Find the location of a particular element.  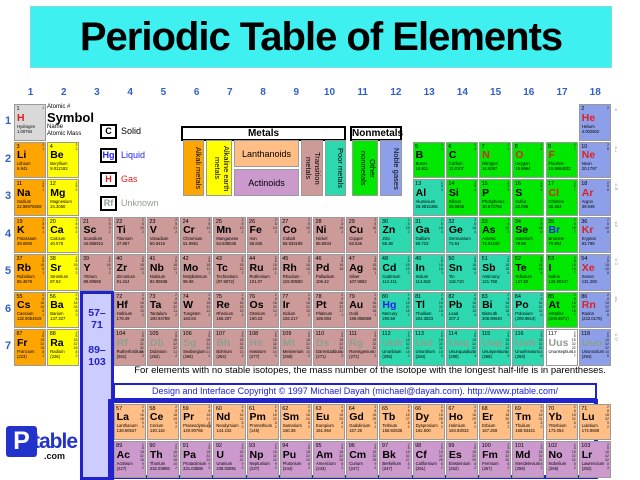

element-Md: 101 2 8 18 32 31 8 2 Md Mendelevium (258) is located at coordinates (528, 459).